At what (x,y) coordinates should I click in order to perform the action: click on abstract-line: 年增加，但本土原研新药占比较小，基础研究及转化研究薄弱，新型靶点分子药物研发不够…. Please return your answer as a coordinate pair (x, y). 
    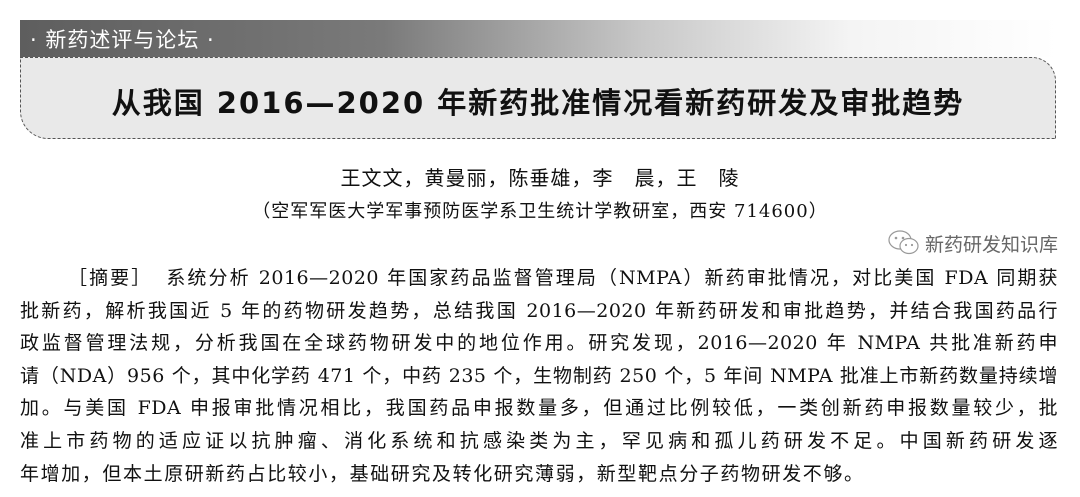
    Looking at the image, I should click on (442, 473).